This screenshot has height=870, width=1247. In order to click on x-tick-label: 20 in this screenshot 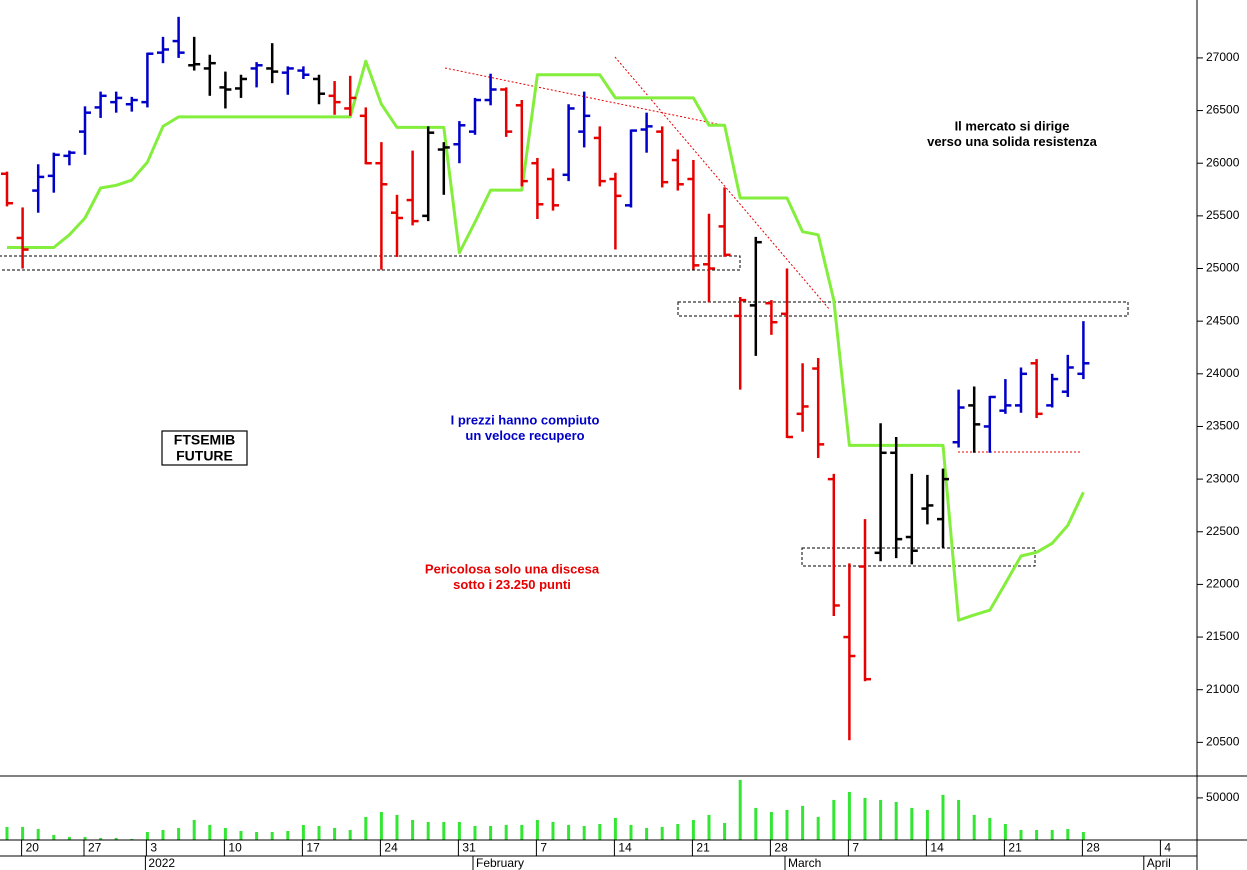, I will do `click(33, 848)`.